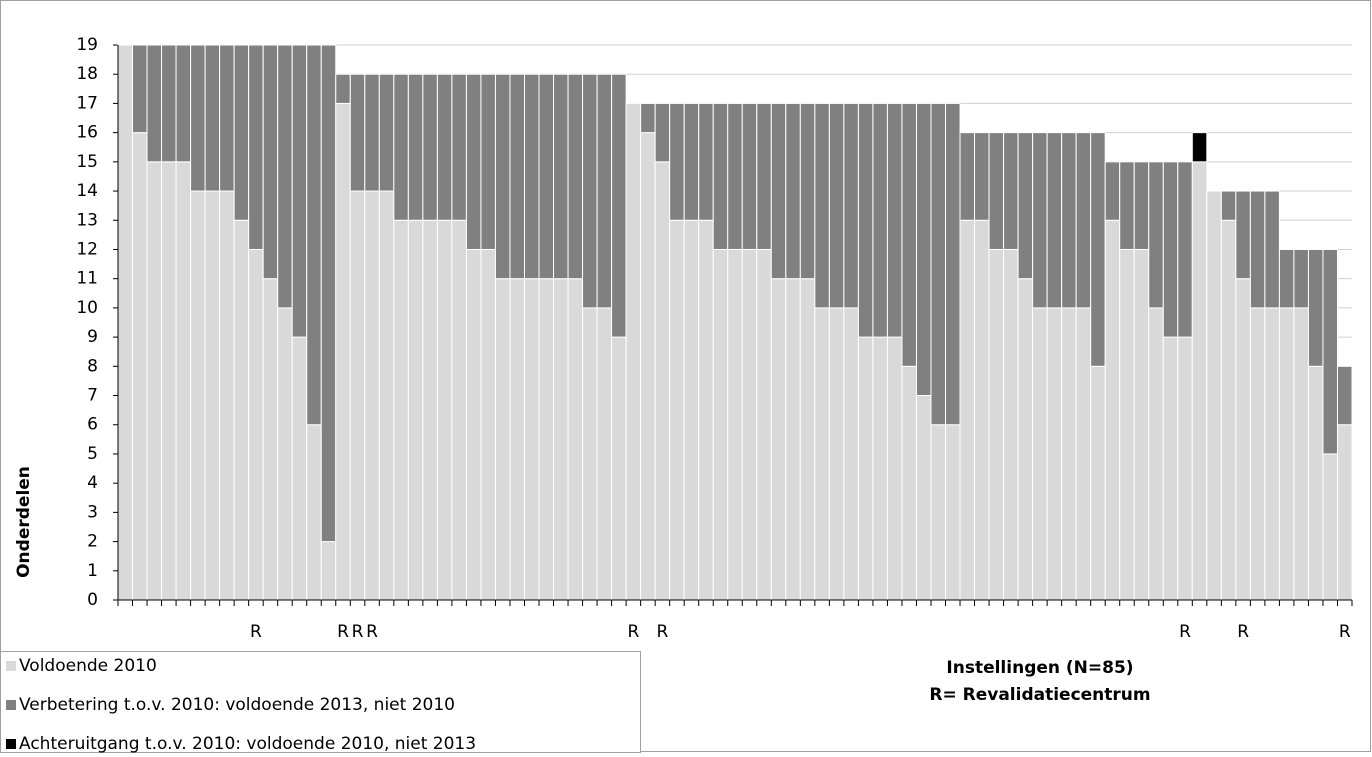 The width and height of the screenshot is (1372, 757). I want to click on y-tick-label: 4, so click(92, 483).